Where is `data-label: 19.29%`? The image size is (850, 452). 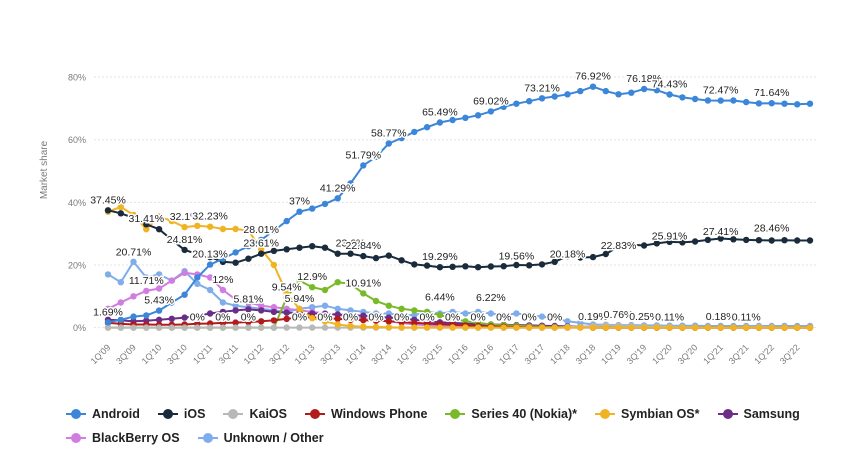 data-label: 19.29% is located at coordinates (440, 257).